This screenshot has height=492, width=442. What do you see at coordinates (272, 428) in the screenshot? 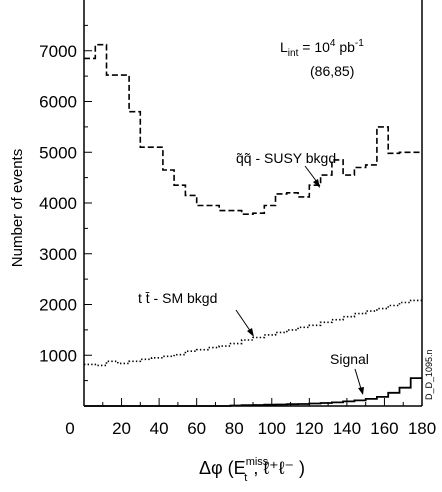
I see `x-tick-label: 100` at bounding box center [272, 428].